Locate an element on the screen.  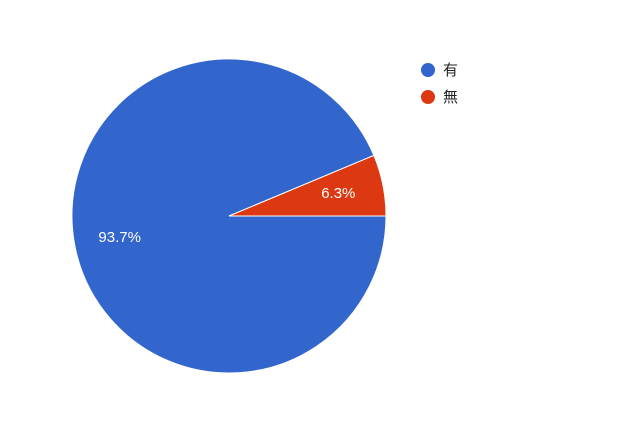
pie-slice is located at coordinates (307, 185).